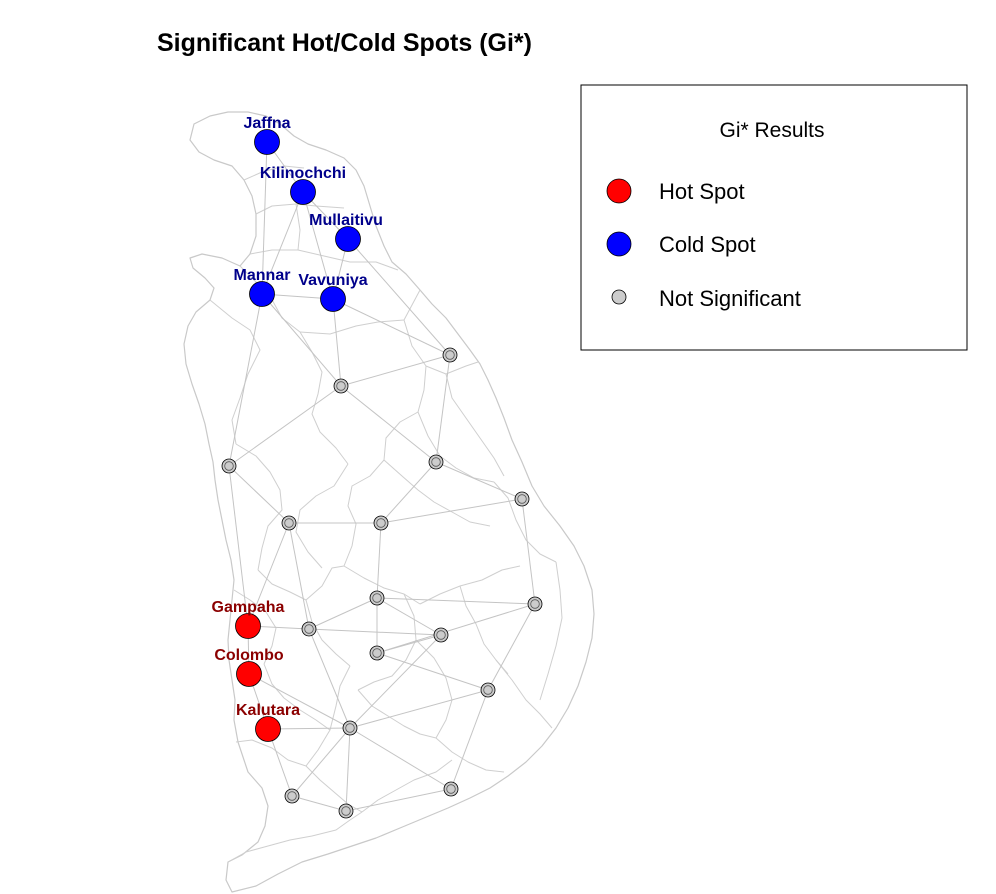 This screenshot has height=894, width=996. Describe the element at coordinates (399, 297) in the screenshot. I see `neighbor-edge-mullaitivu-trincomalee` at that location.